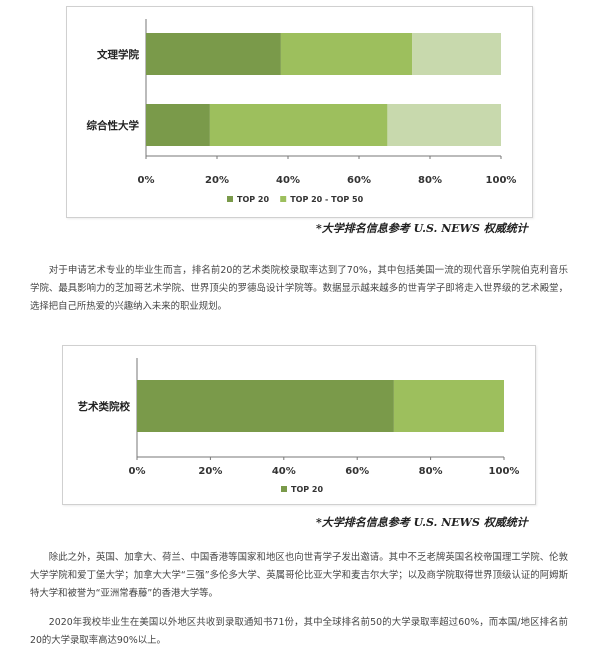 The image size is (594, 660). I want to click on legend-label: TOP 20 - TOP 50, so click(326, 199).